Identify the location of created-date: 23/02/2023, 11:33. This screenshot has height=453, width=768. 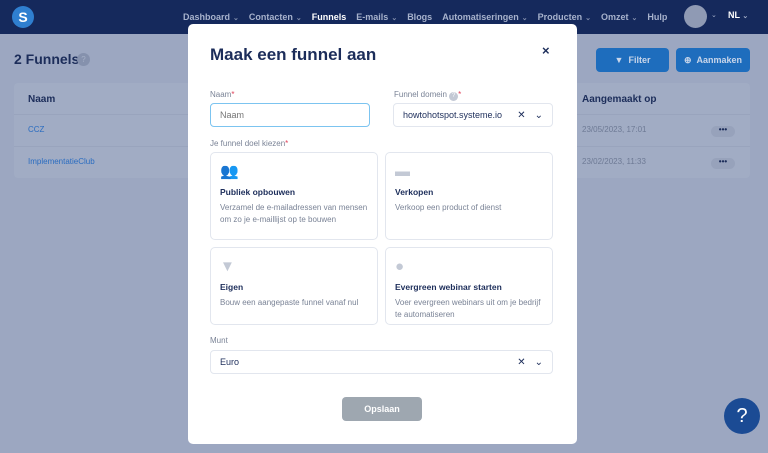
(614, 161).